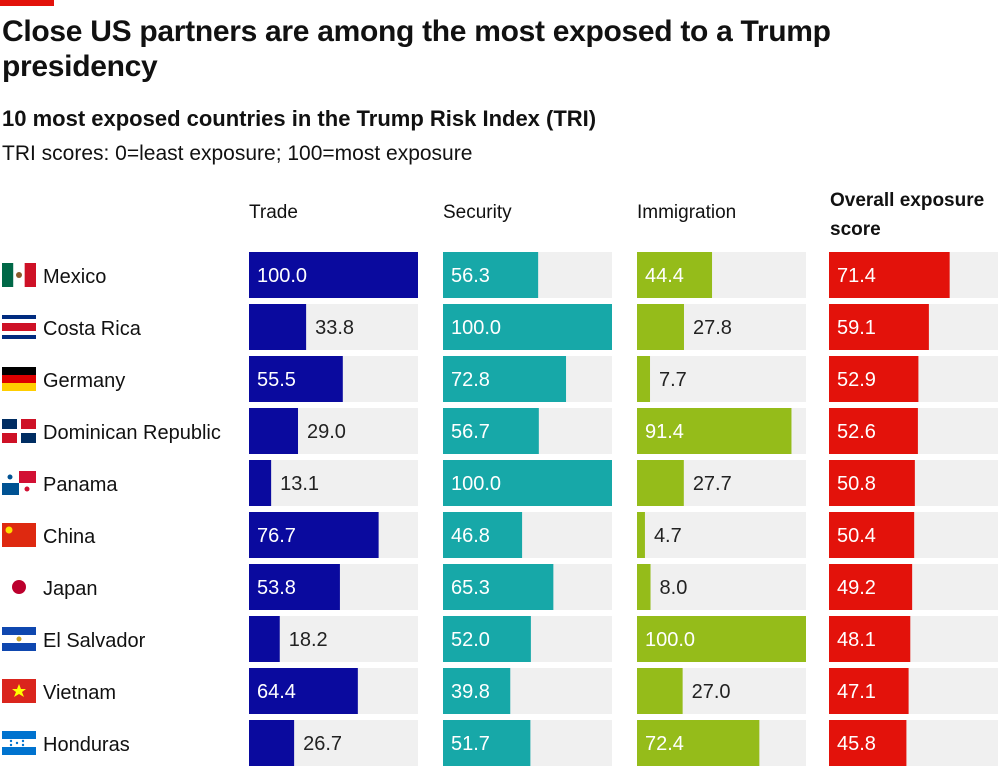  What do you see at coordinates (92, 329) in the screenshot?
I see `country-label: Costa Rica` at bounding box center [92, 329].